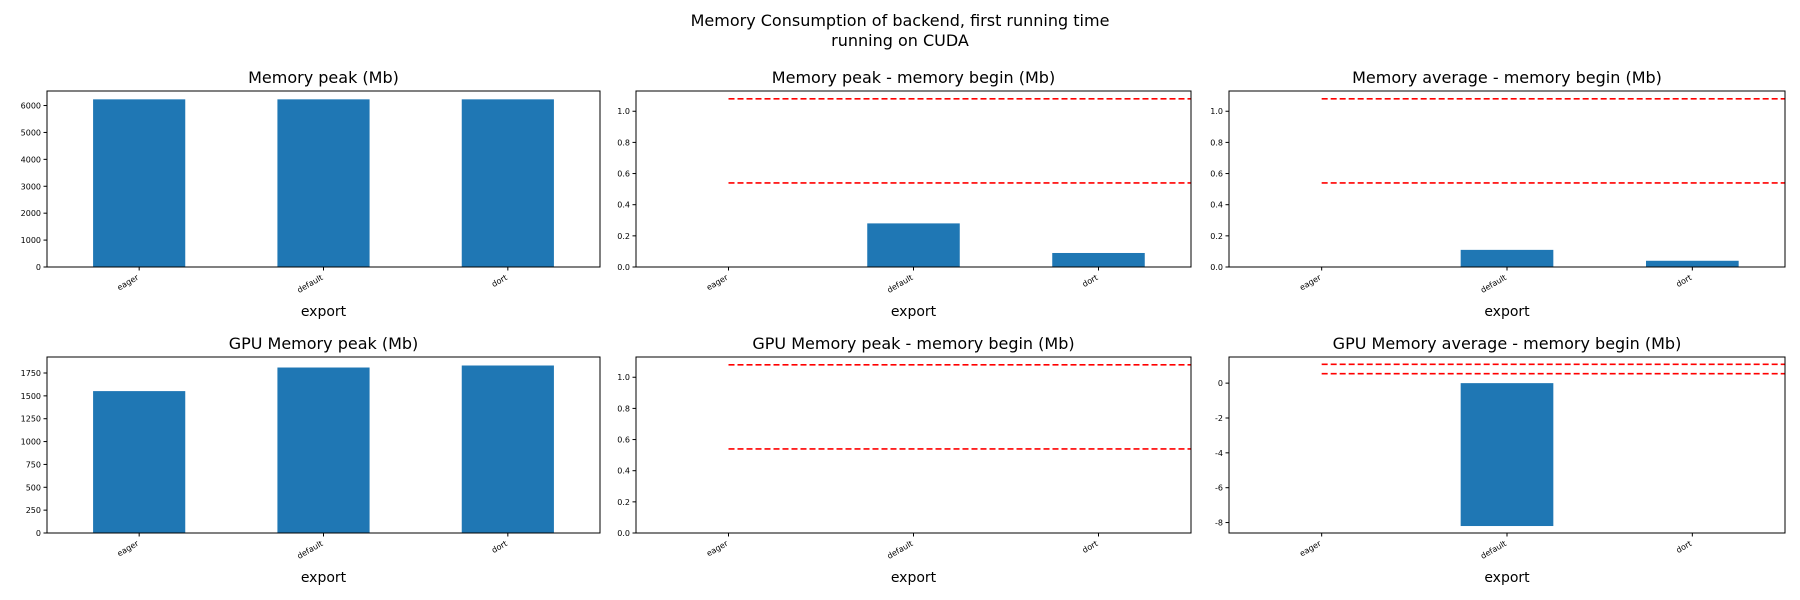  Describe the element at coordinates (31, 186) in the screenshot. I see `y-tick-label: 3000` at that location.